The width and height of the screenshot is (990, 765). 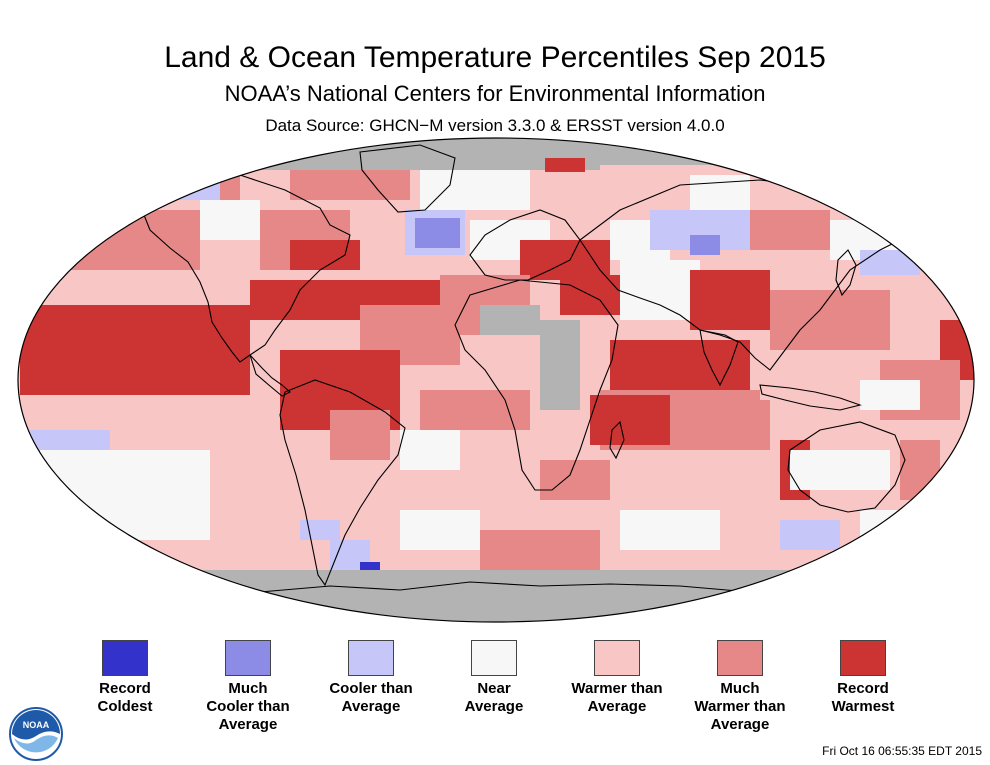 What do you see at coordinates (810, 397) in the screenshot?
I see `indonesia-outline` at bounding box center [810, 397].